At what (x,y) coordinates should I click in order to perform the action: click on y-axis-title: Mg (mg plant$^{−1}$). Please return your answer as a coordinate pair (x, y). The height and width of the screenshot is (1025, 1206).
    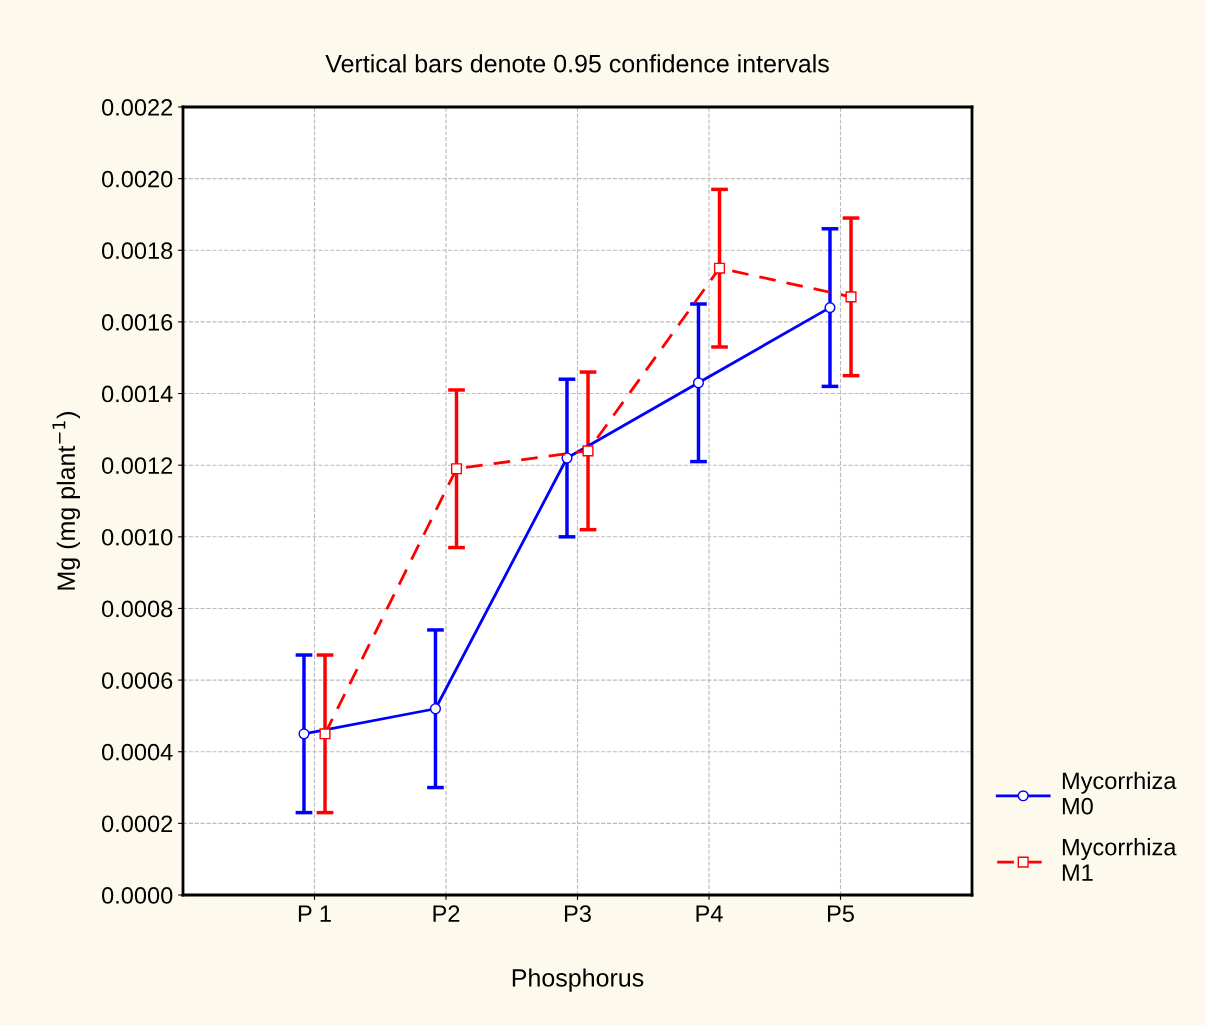
    Looking at the image, I should click on (66, 501).